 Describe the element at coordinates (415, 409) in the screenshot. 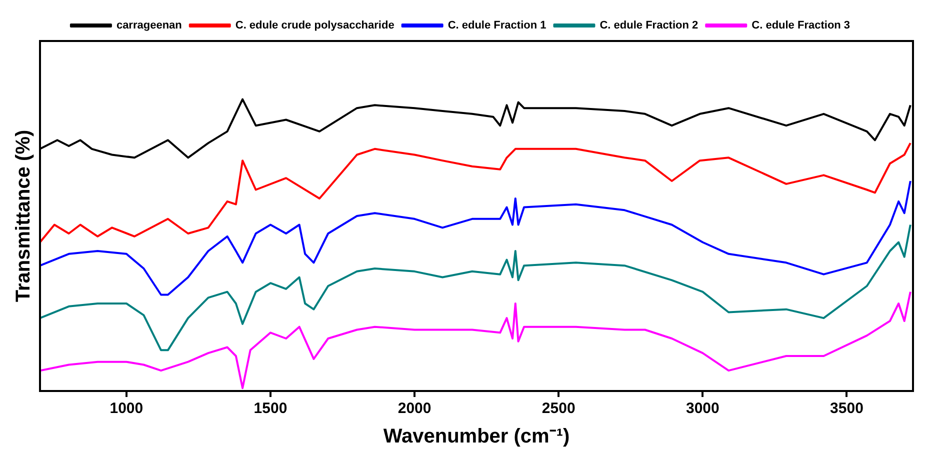

I see `x-tick-label: 2000` at that location.